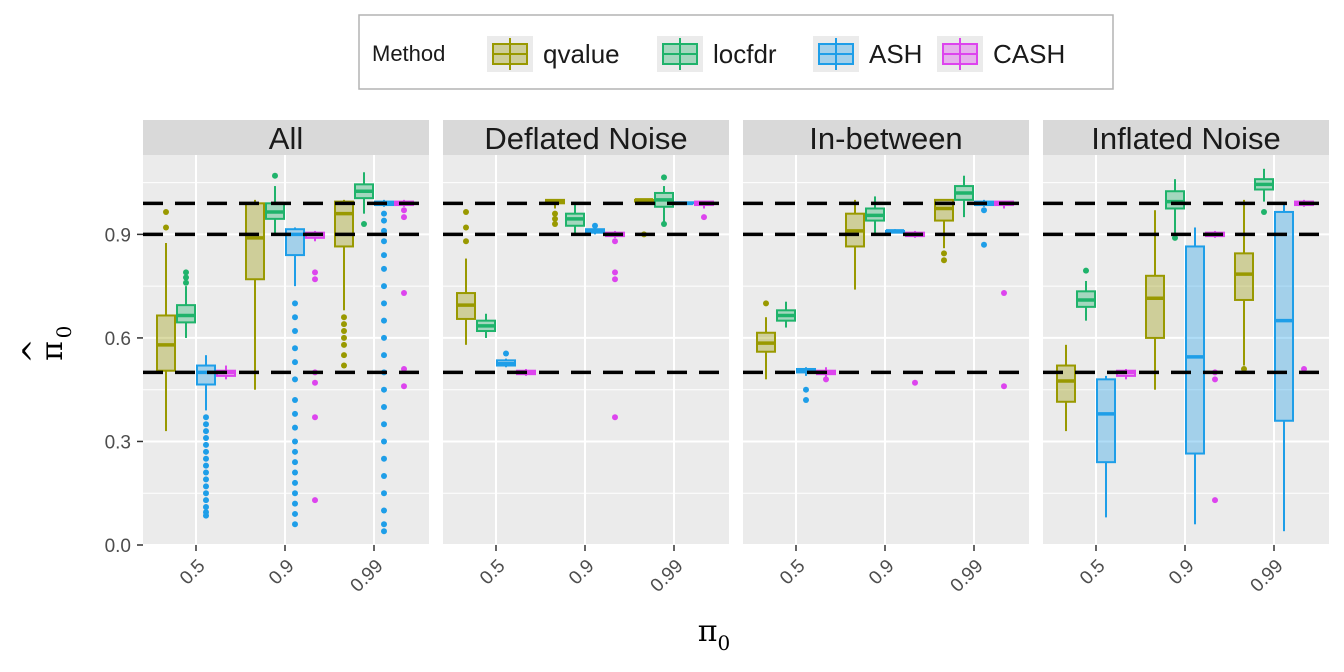 This screenshot has width=1344, height=672. What do you see at coordinates (64, 332) in the screenshot?
I see `y-axis-title-subscript: 0` at bounding box center [64, 332].